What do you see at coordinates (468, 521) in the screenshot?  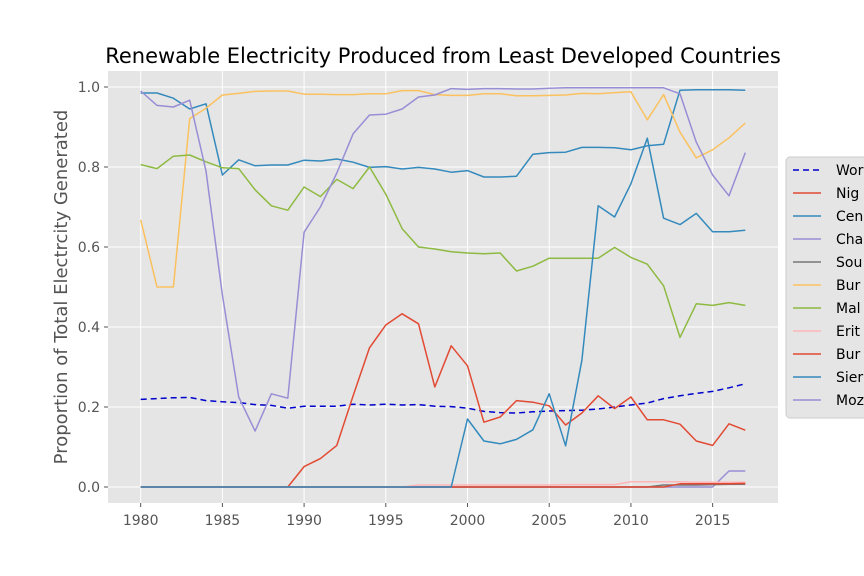 I see `x-tick-label: 2000` at bounding box center [468, 521].